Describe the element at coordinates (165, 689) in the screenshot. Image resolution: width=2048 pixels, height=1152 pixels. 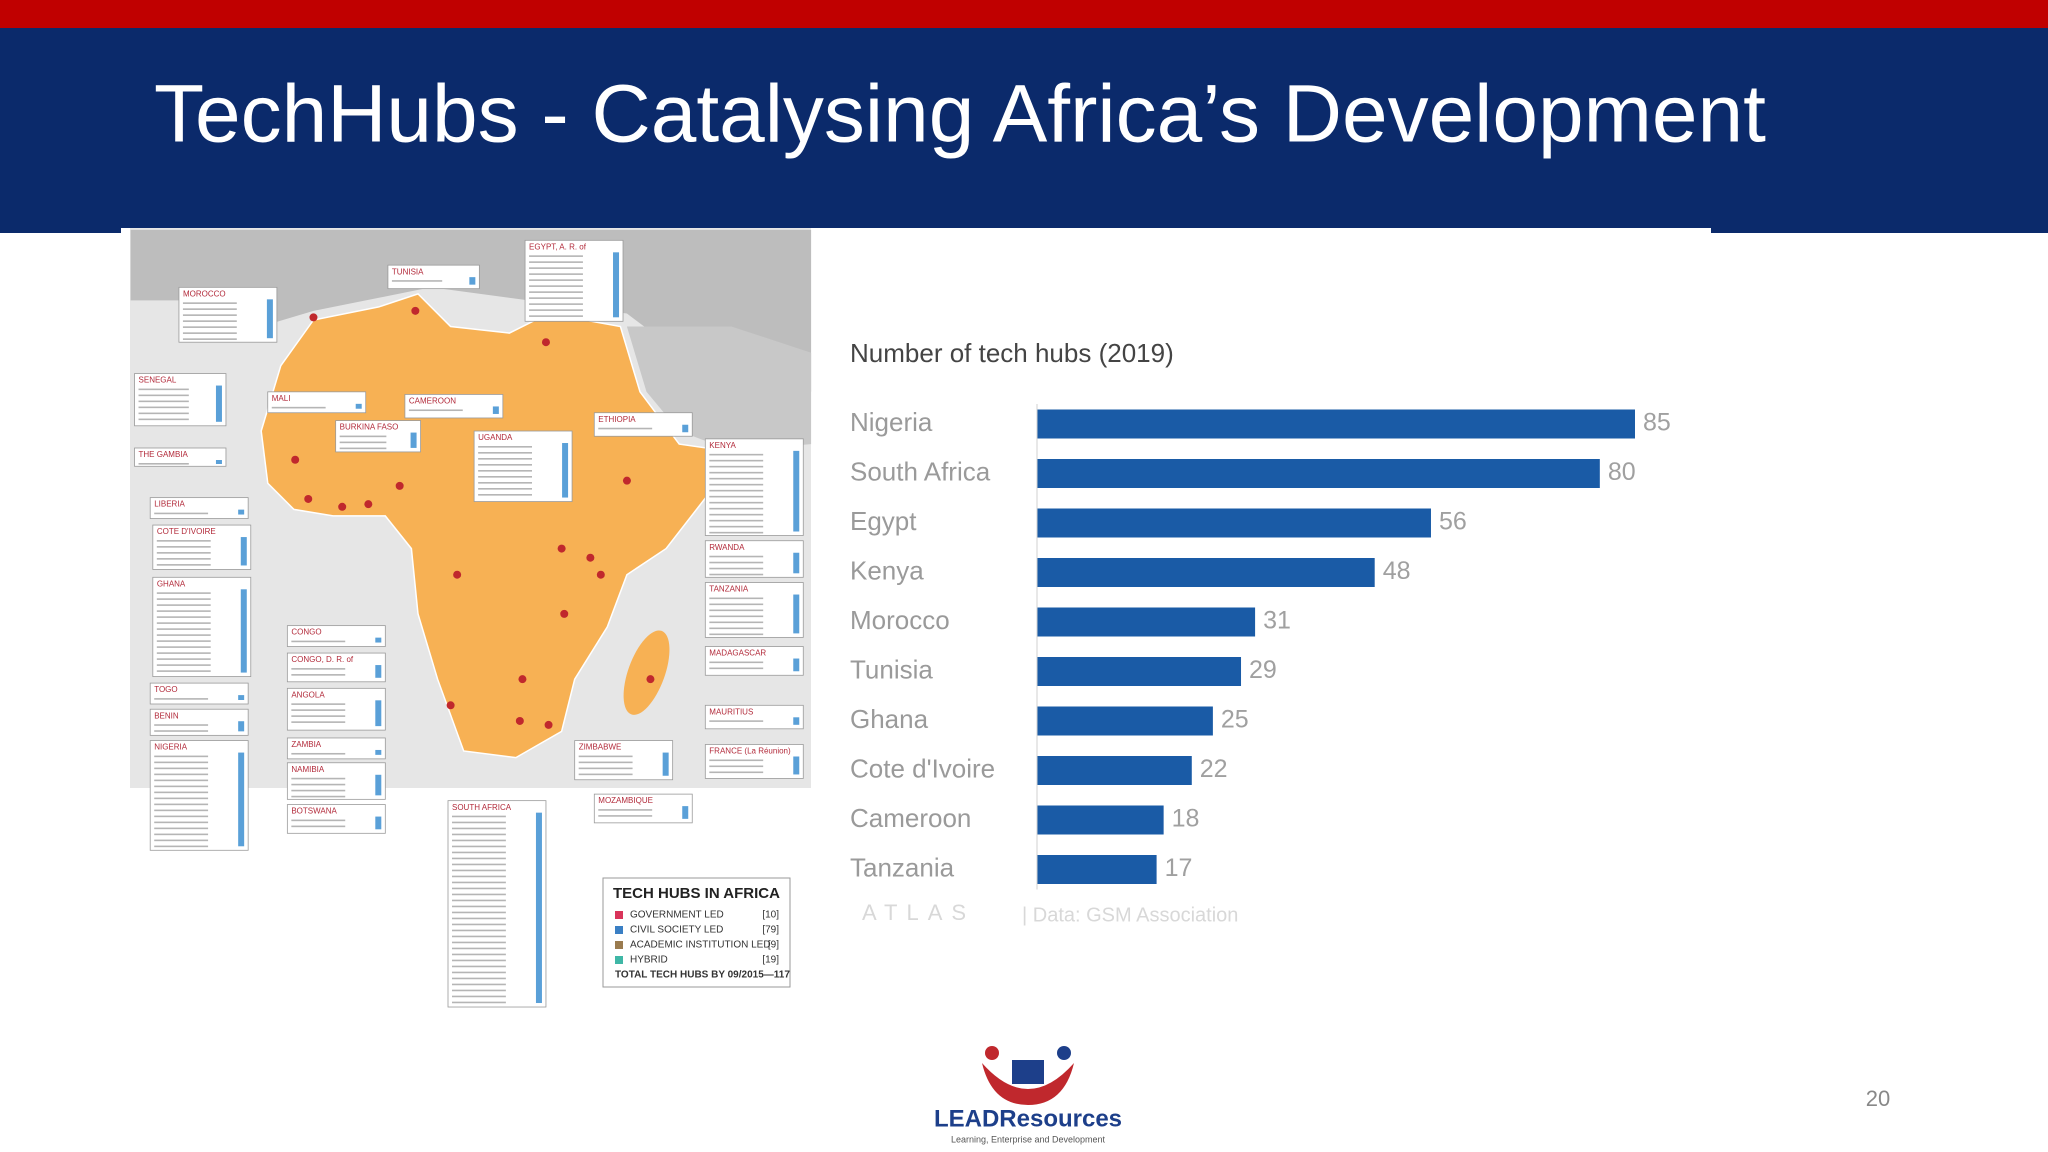
I see `country-name: TOGO` at that location.